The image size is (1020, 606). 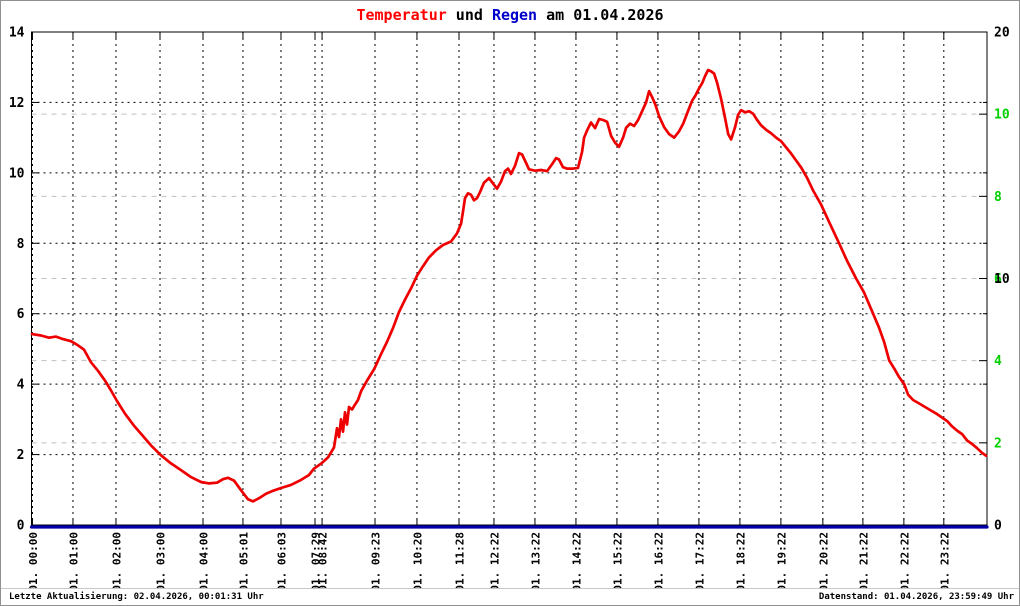 I want to click on x-label-0: 01. 00:00, so click(x=33, y=560).